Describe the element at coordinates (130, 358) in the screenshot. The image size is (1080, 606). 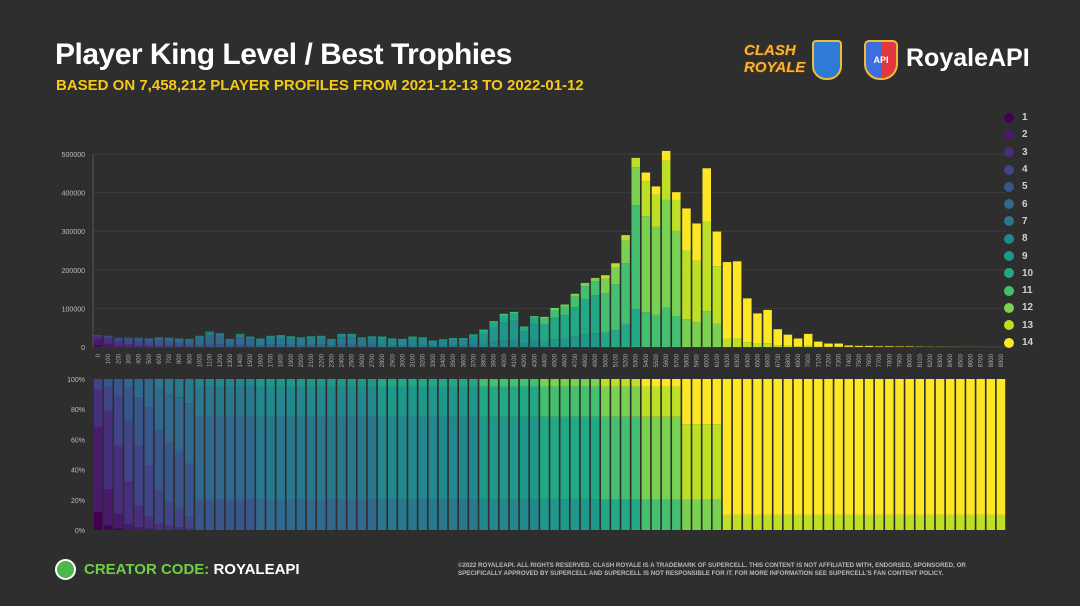
I see `x-tick-label: 300` at that location.